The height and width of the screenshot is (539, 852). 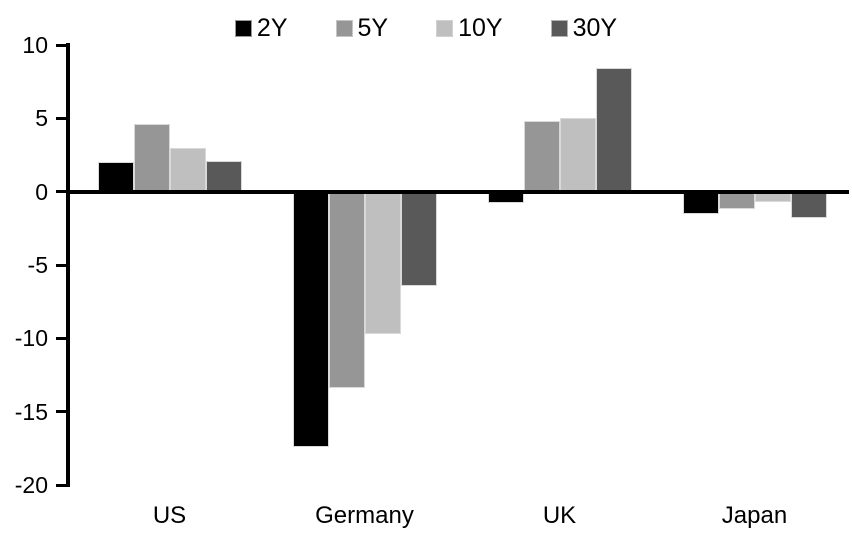 What do you see at coordinates (736, 200) in the screenshot?
I see `bar-japan-5y` at bounding box center [736, 200].